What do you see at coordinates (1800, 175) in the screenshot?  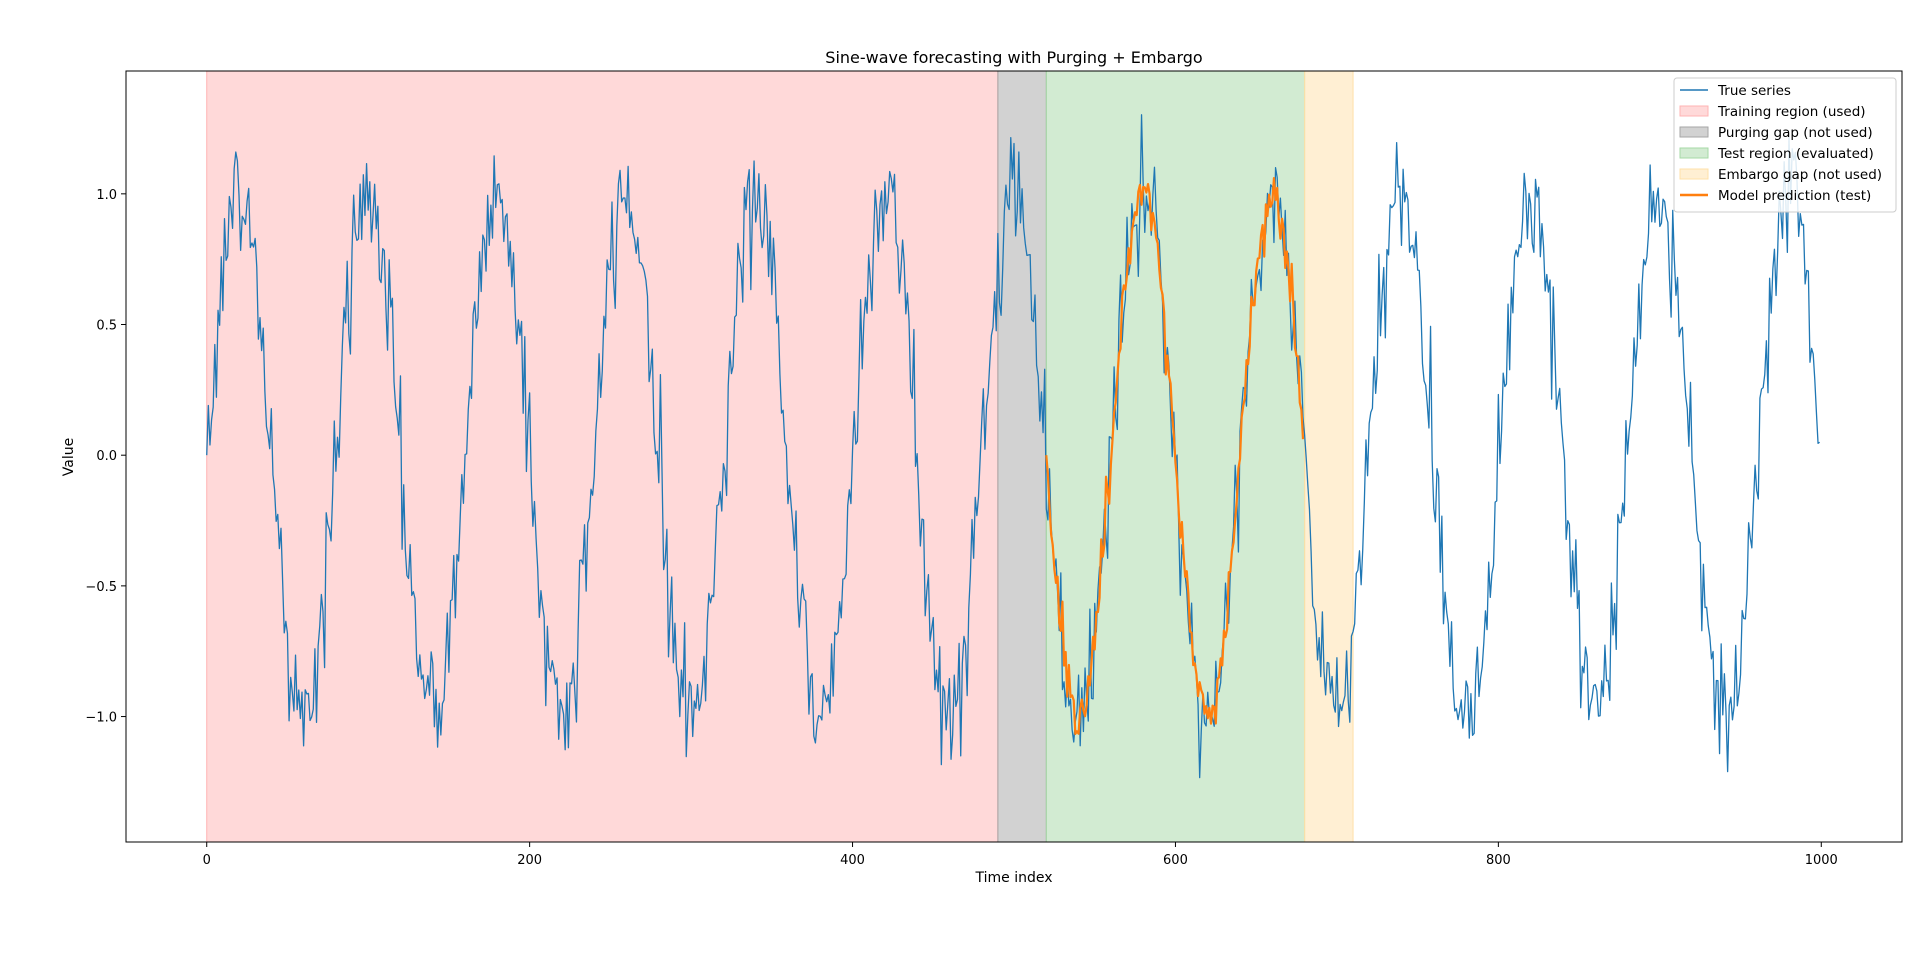 I see `legend-label: Embargo gap (not used)` at bounding box center [1800, 175].